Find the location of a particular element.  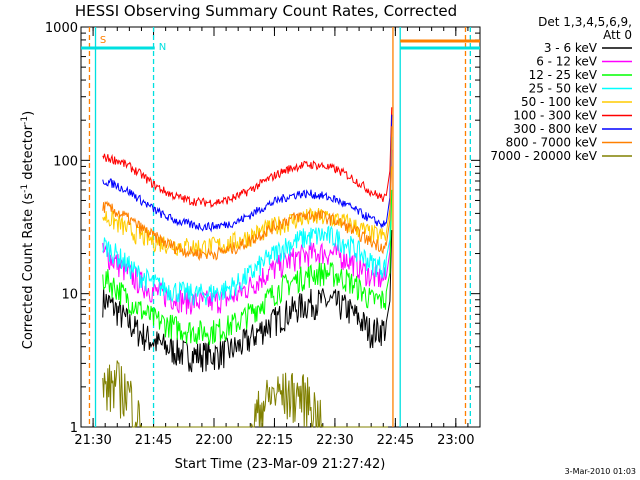

x-tick-label: 22:15 is located at coordinates (274, 440).